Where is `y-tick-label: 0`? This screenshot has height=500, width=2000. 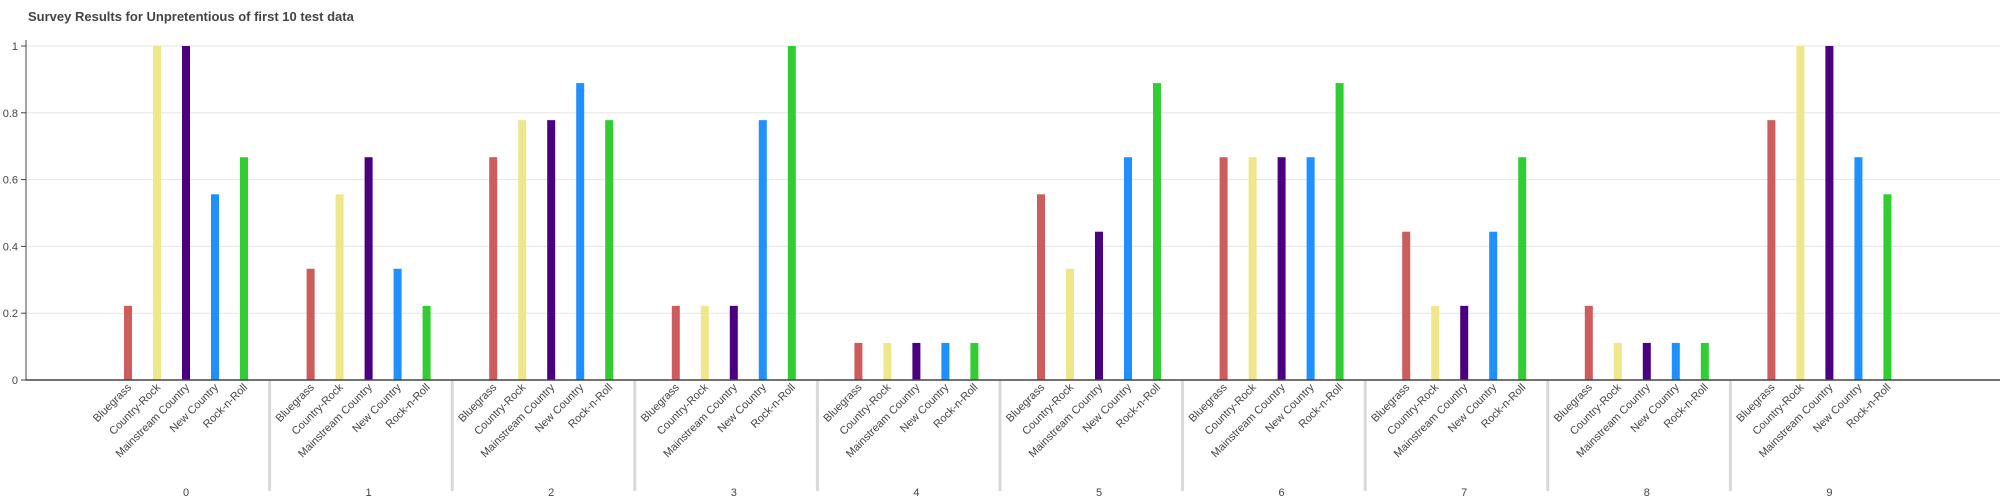 y-tick-label: 0 is located at coordinates (15, 381).